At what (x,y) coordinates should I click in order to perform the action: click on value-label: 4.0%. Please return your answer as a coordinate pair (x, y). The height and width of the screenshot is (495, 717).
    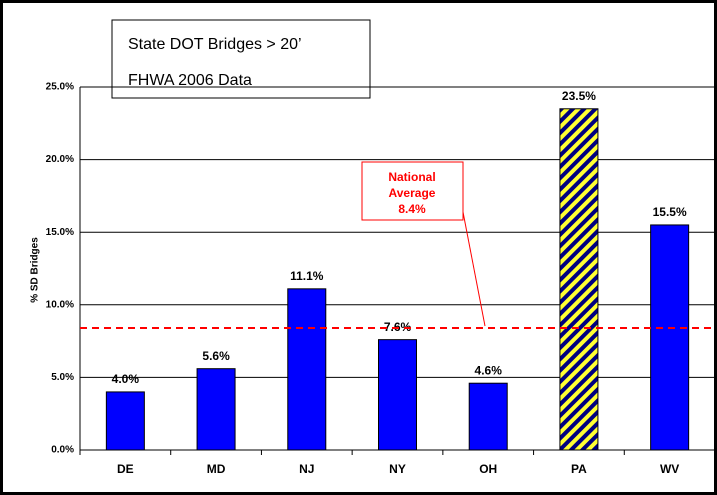
    Looking at the image, I should click on (126, 379).